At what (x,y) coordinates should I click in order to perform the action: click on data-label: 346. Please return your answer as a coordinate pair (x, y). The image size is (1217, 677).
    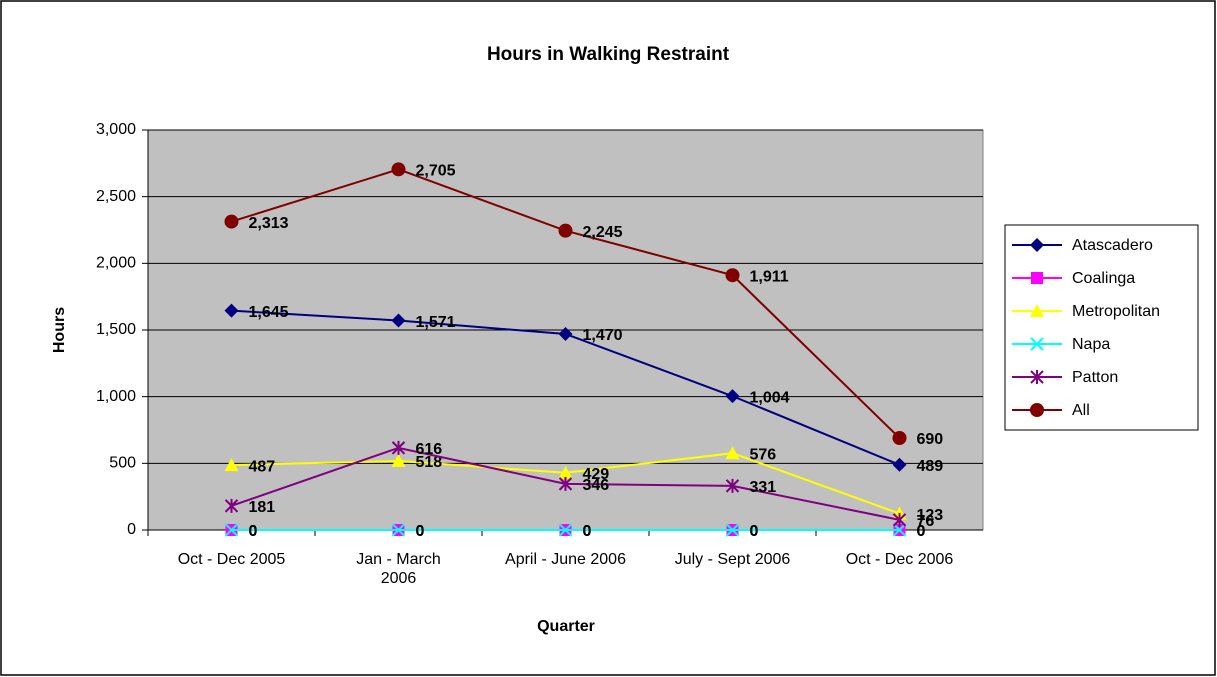
    Looking at the image, I should click on (596, 485).